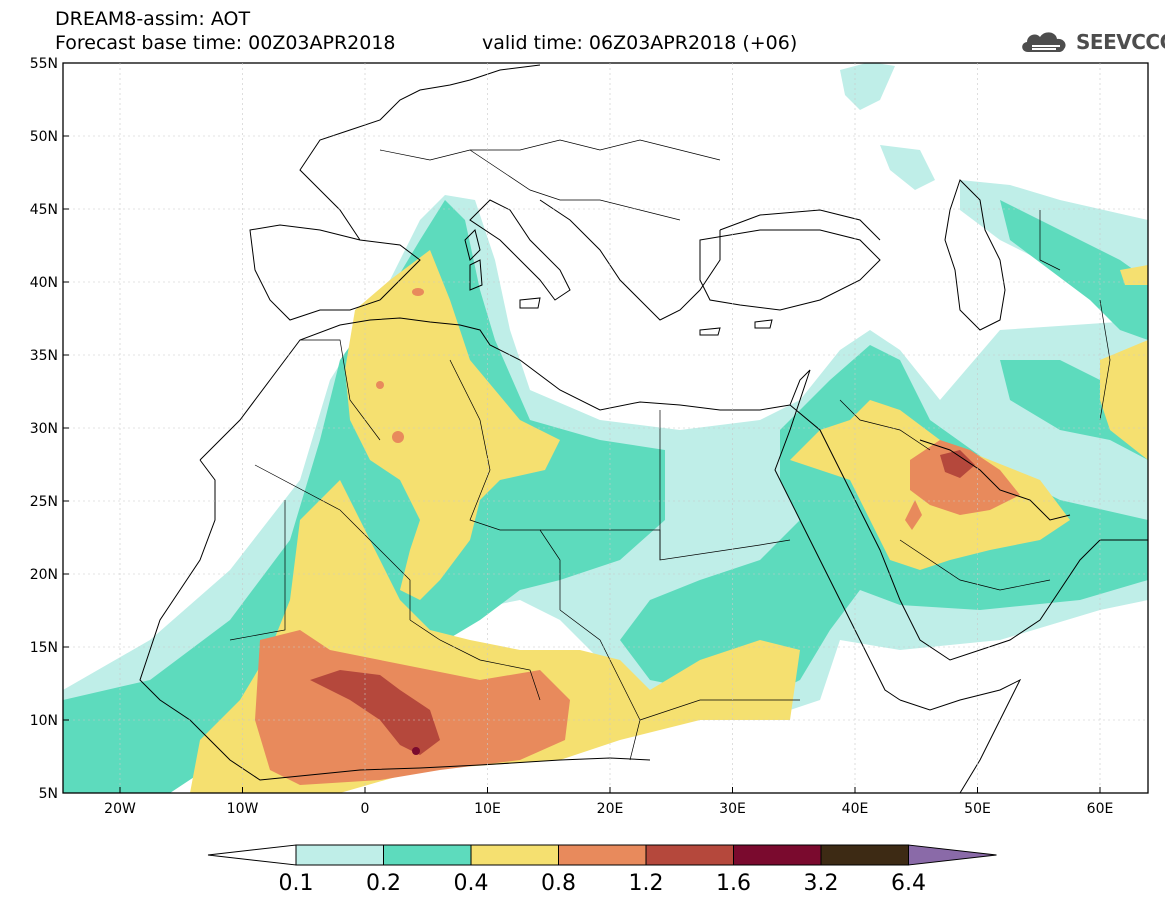 The height and width of the screenshot is (905, 1165). Describe the element at coordinates (44, 356) in the screenshot. I see `lat-tick-label: 35N` at that location.